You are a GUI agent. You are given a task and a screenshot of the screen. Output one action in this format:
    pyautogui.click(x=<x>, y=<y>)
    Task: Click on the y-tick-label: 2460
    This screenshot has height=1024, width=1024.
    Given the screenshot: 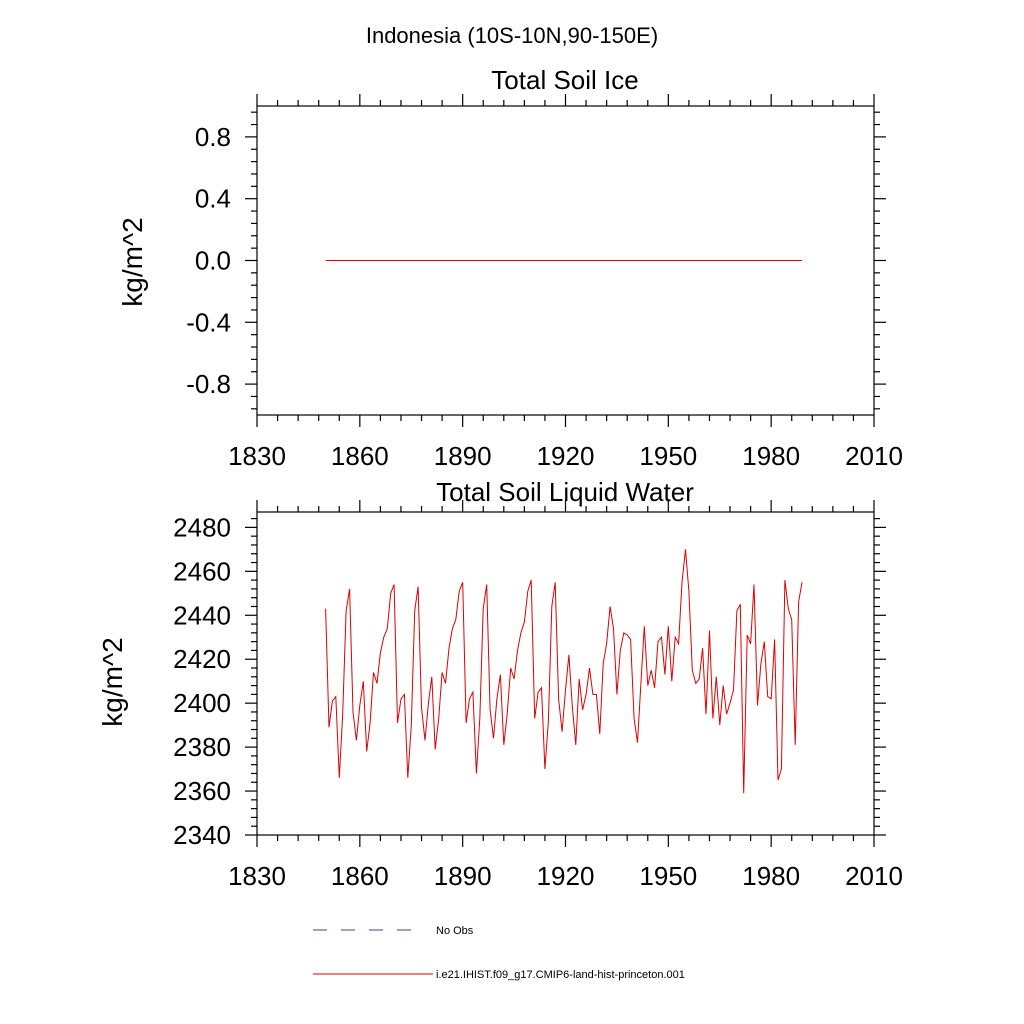 What is the action you would take?
    pyautogui.click(x=202, y=571)
    